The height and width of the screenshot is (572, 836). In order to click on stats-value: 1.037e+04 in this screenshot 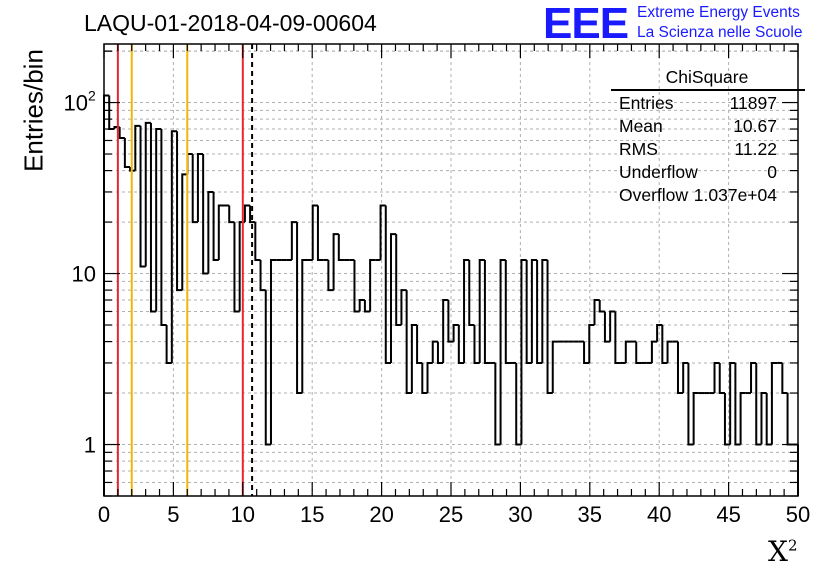, I will do `click(735, 195)`.